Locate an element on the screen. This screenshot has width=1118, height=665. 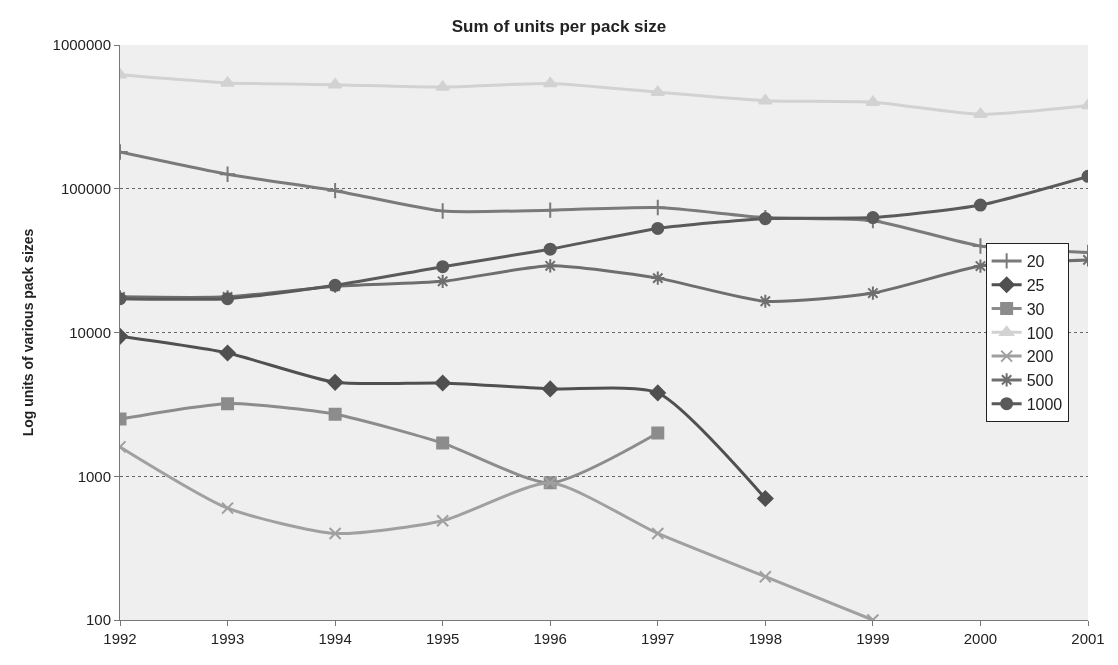
x-tick-label: 1995 is located at coordinates (442, 638).